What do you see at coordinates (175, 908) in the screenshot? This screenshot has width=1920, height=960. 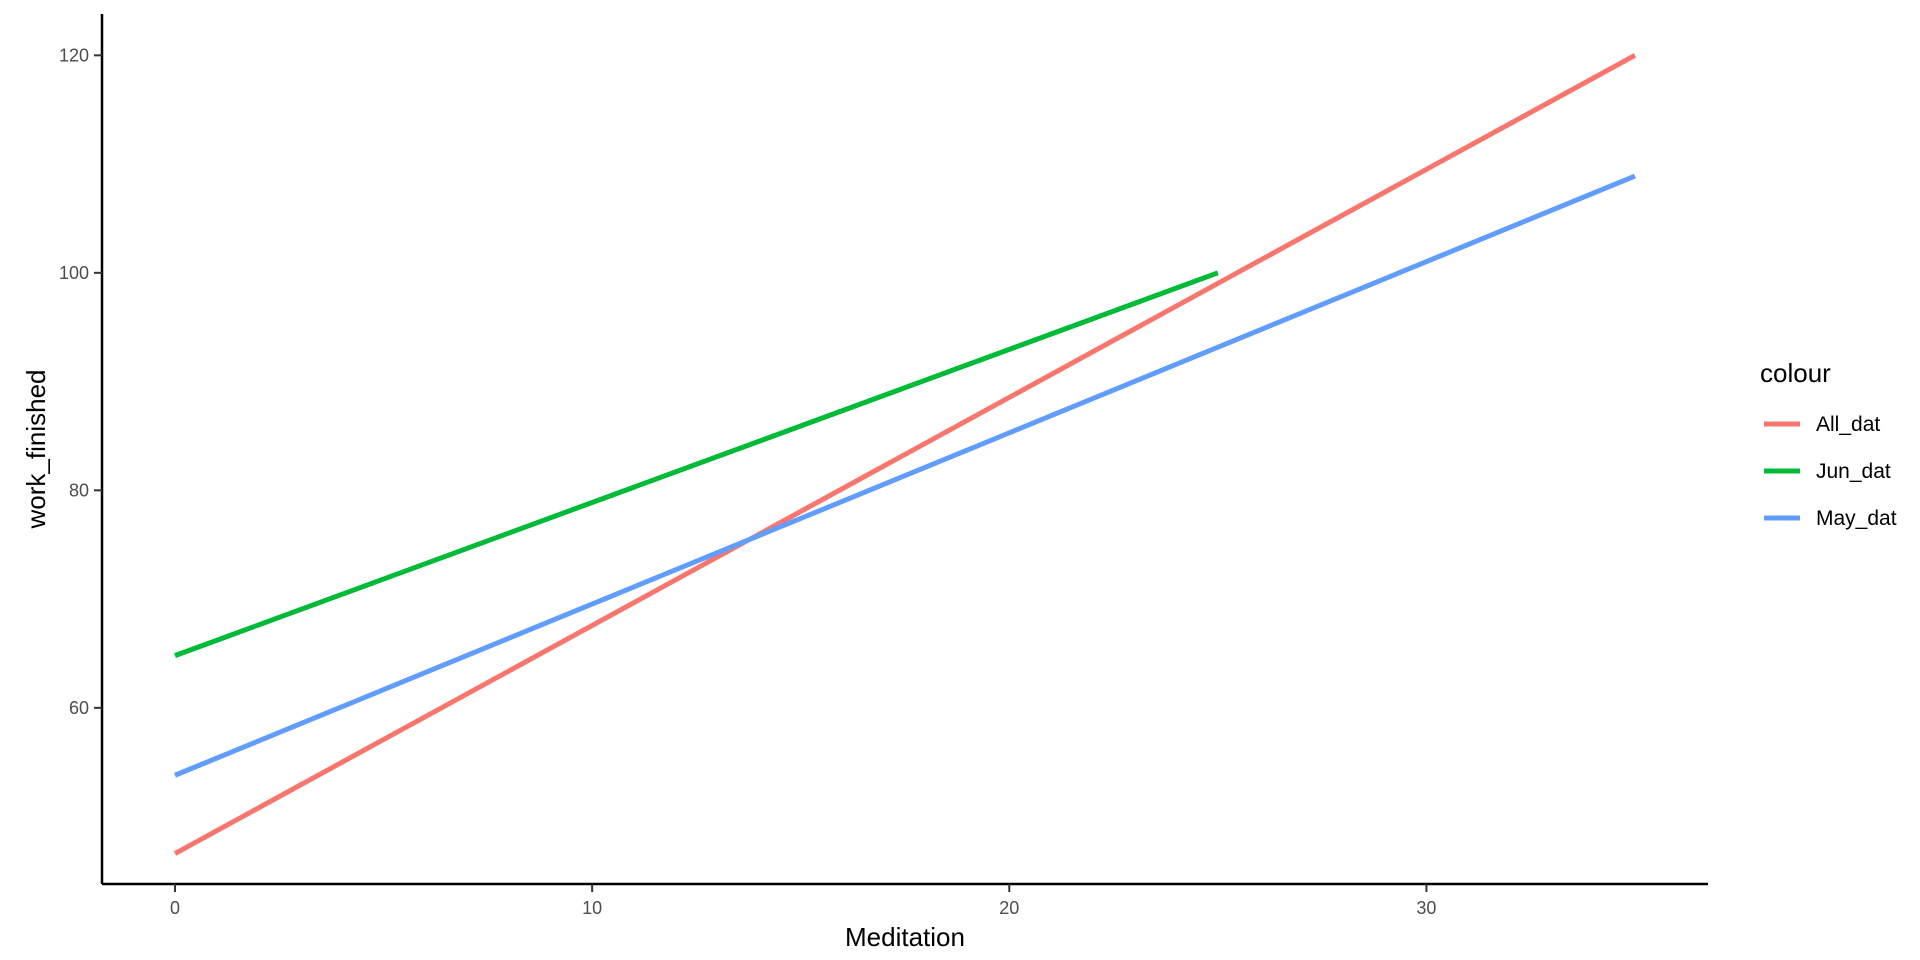 I see `x-tick-label: 0` at bounding box center [175, 908].